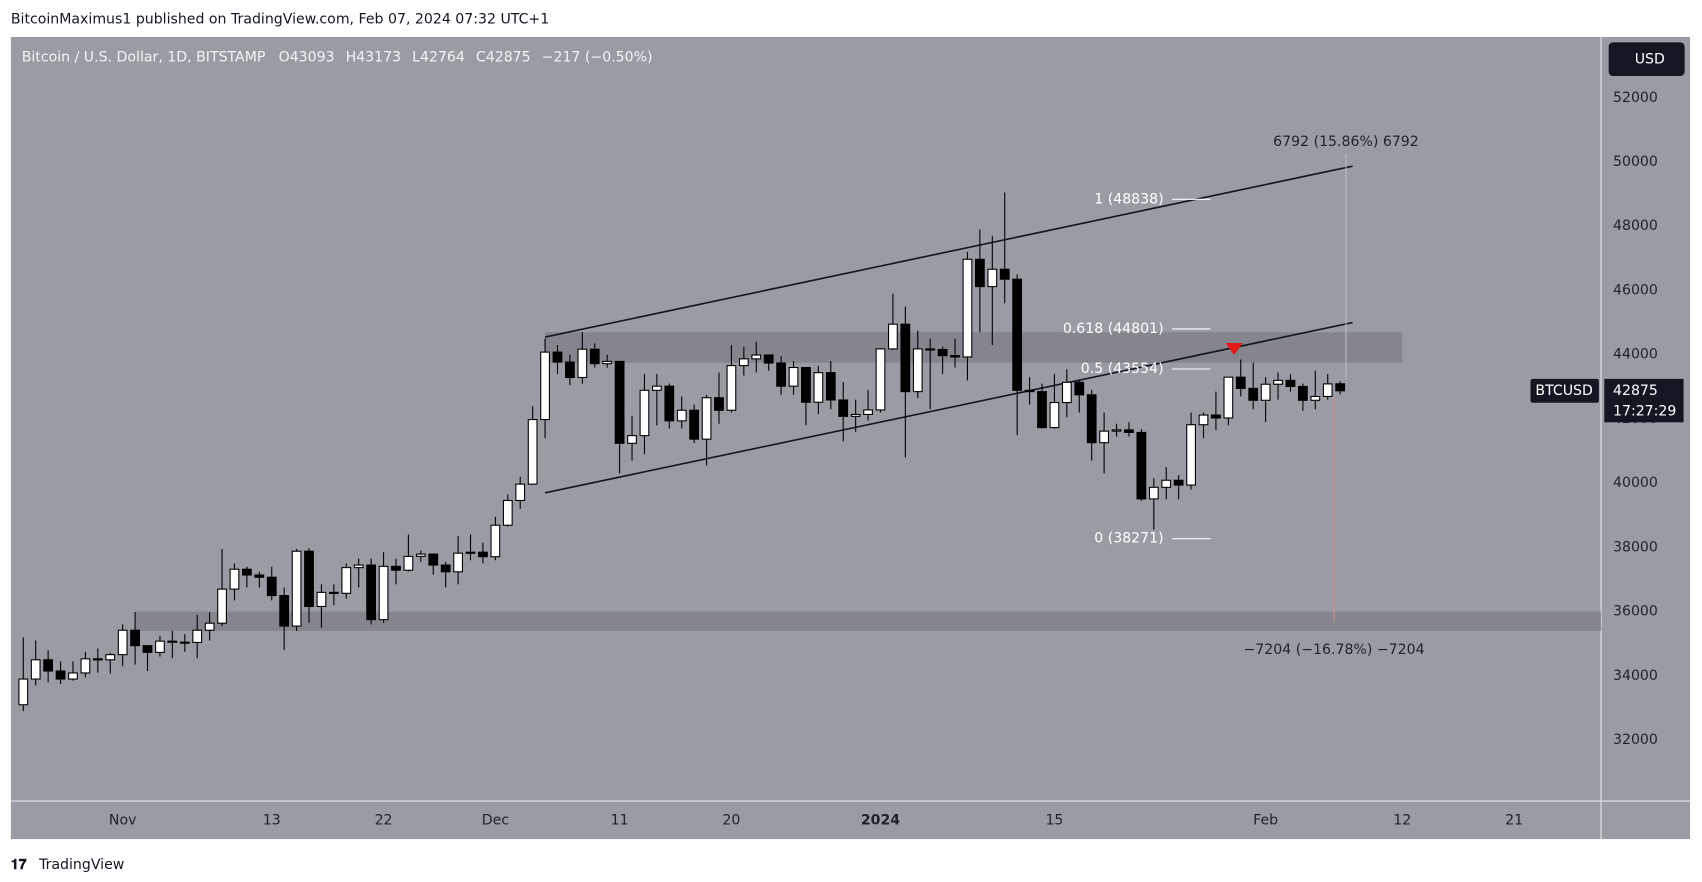 The width and height of the screenshot is (1702, 882). What do you see at coordinates (1635, 676) in the screenshot?
I see `y-tick-label: 34000` at bounding box center [1635, 676].